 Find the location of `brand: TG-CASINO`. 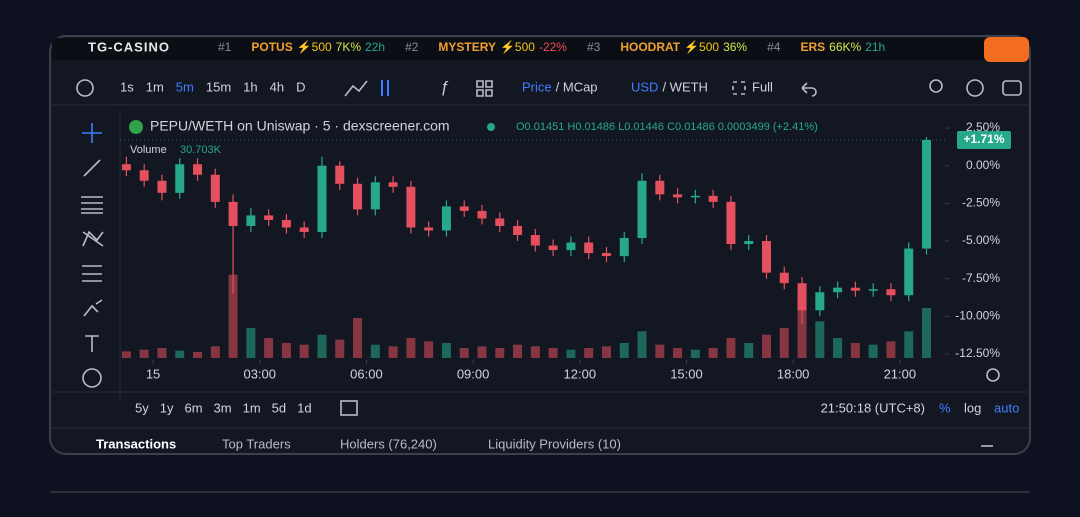

brand: TG-CASINO is located at coordinates (129, 46).